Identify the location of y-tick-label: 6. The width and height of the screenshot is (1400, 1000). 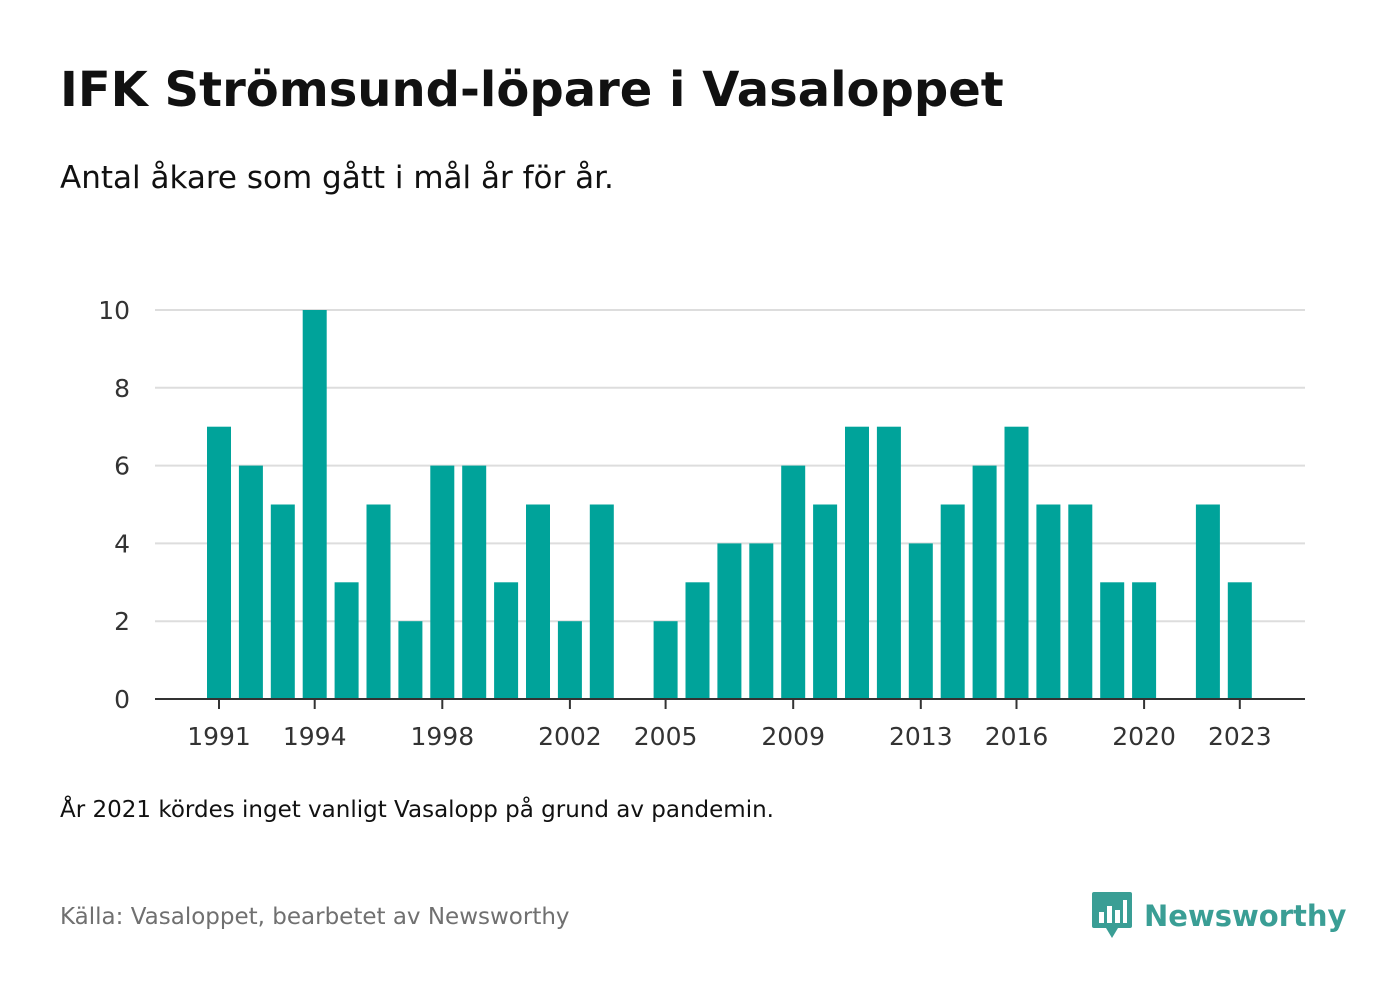
(122, 466).